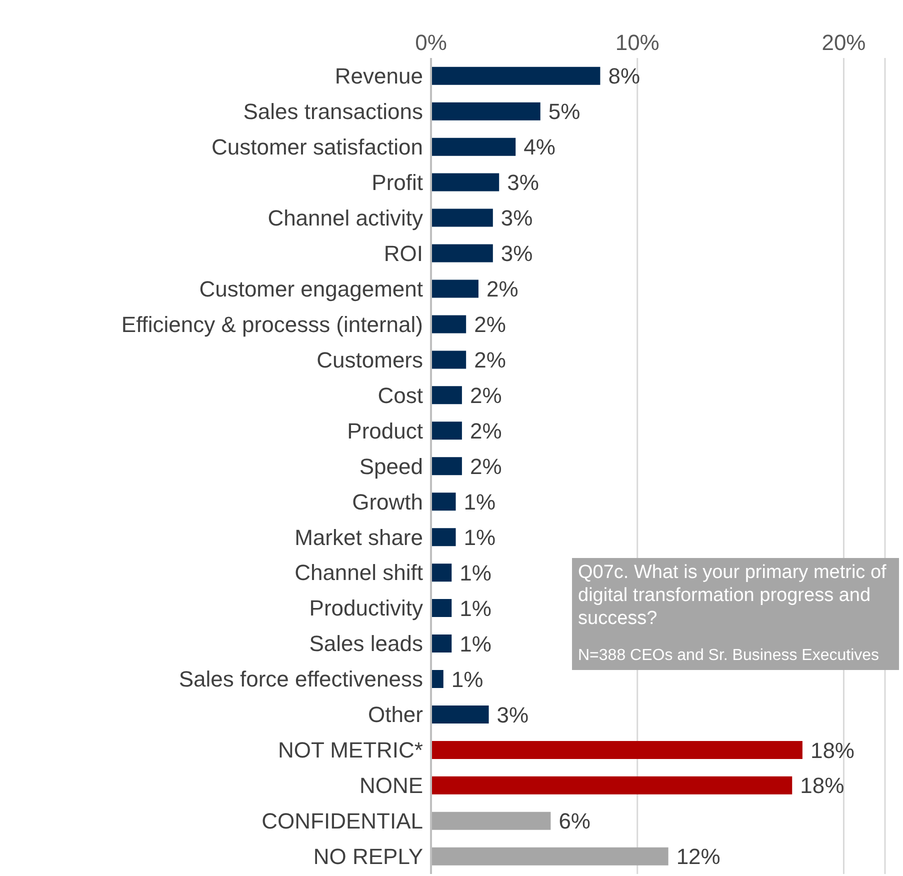 Image resolution: width=903 pixels, height=876 pixels. What do you see at coordinates (378, 76) in the screenshot?
I see `y-tick-label: Revenue` at bounding box center [378, 76].